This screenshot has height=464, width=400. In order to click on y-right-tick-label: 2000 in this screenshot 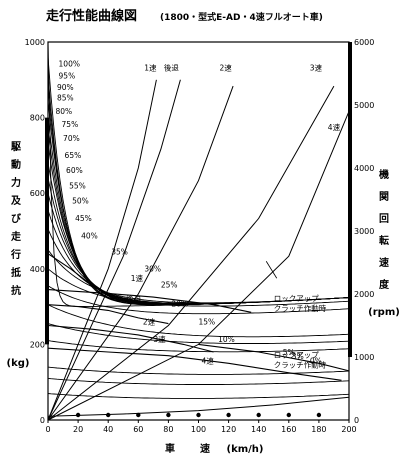, I will do `click(364, 294)`.